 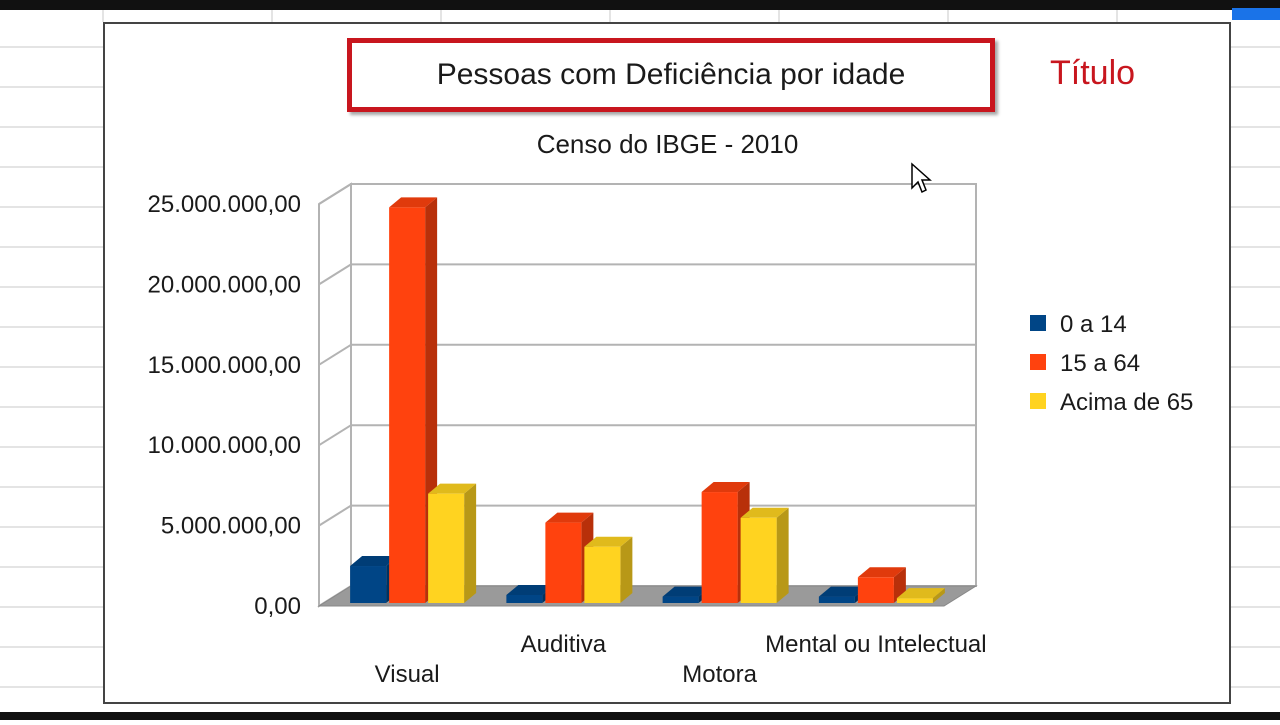 What do you see at coordinates (719, 674) in the screenshot?
I see `x-category-label: Motora` at bounding box center [719, 674].